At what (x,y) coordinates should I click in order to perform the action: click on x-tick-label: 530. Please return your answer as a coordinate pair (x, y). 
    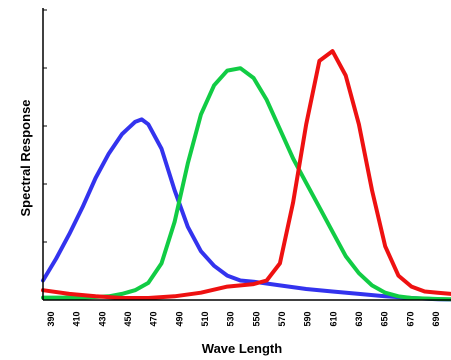
    Looking at the image, I should click on (231, 318).